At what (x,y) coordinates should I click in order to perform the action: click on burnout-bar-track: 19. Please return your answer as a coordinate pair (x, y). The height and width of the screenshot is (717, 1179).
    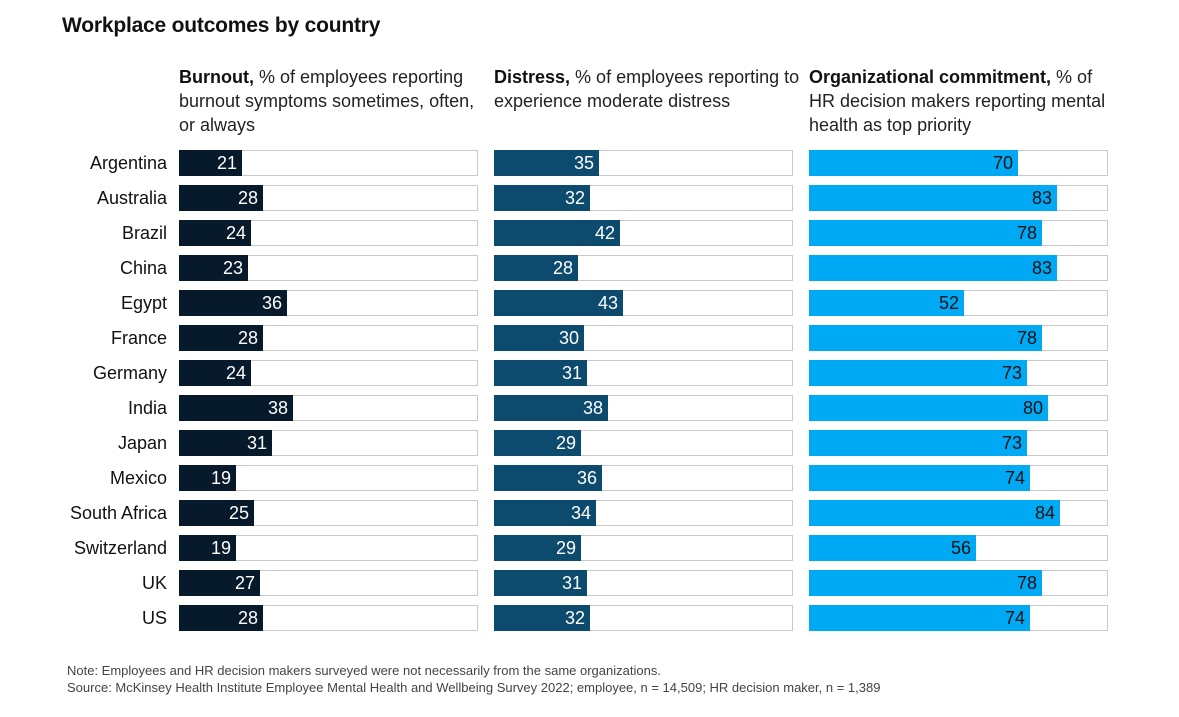
    Looking at the image, I should click on (328, 478).